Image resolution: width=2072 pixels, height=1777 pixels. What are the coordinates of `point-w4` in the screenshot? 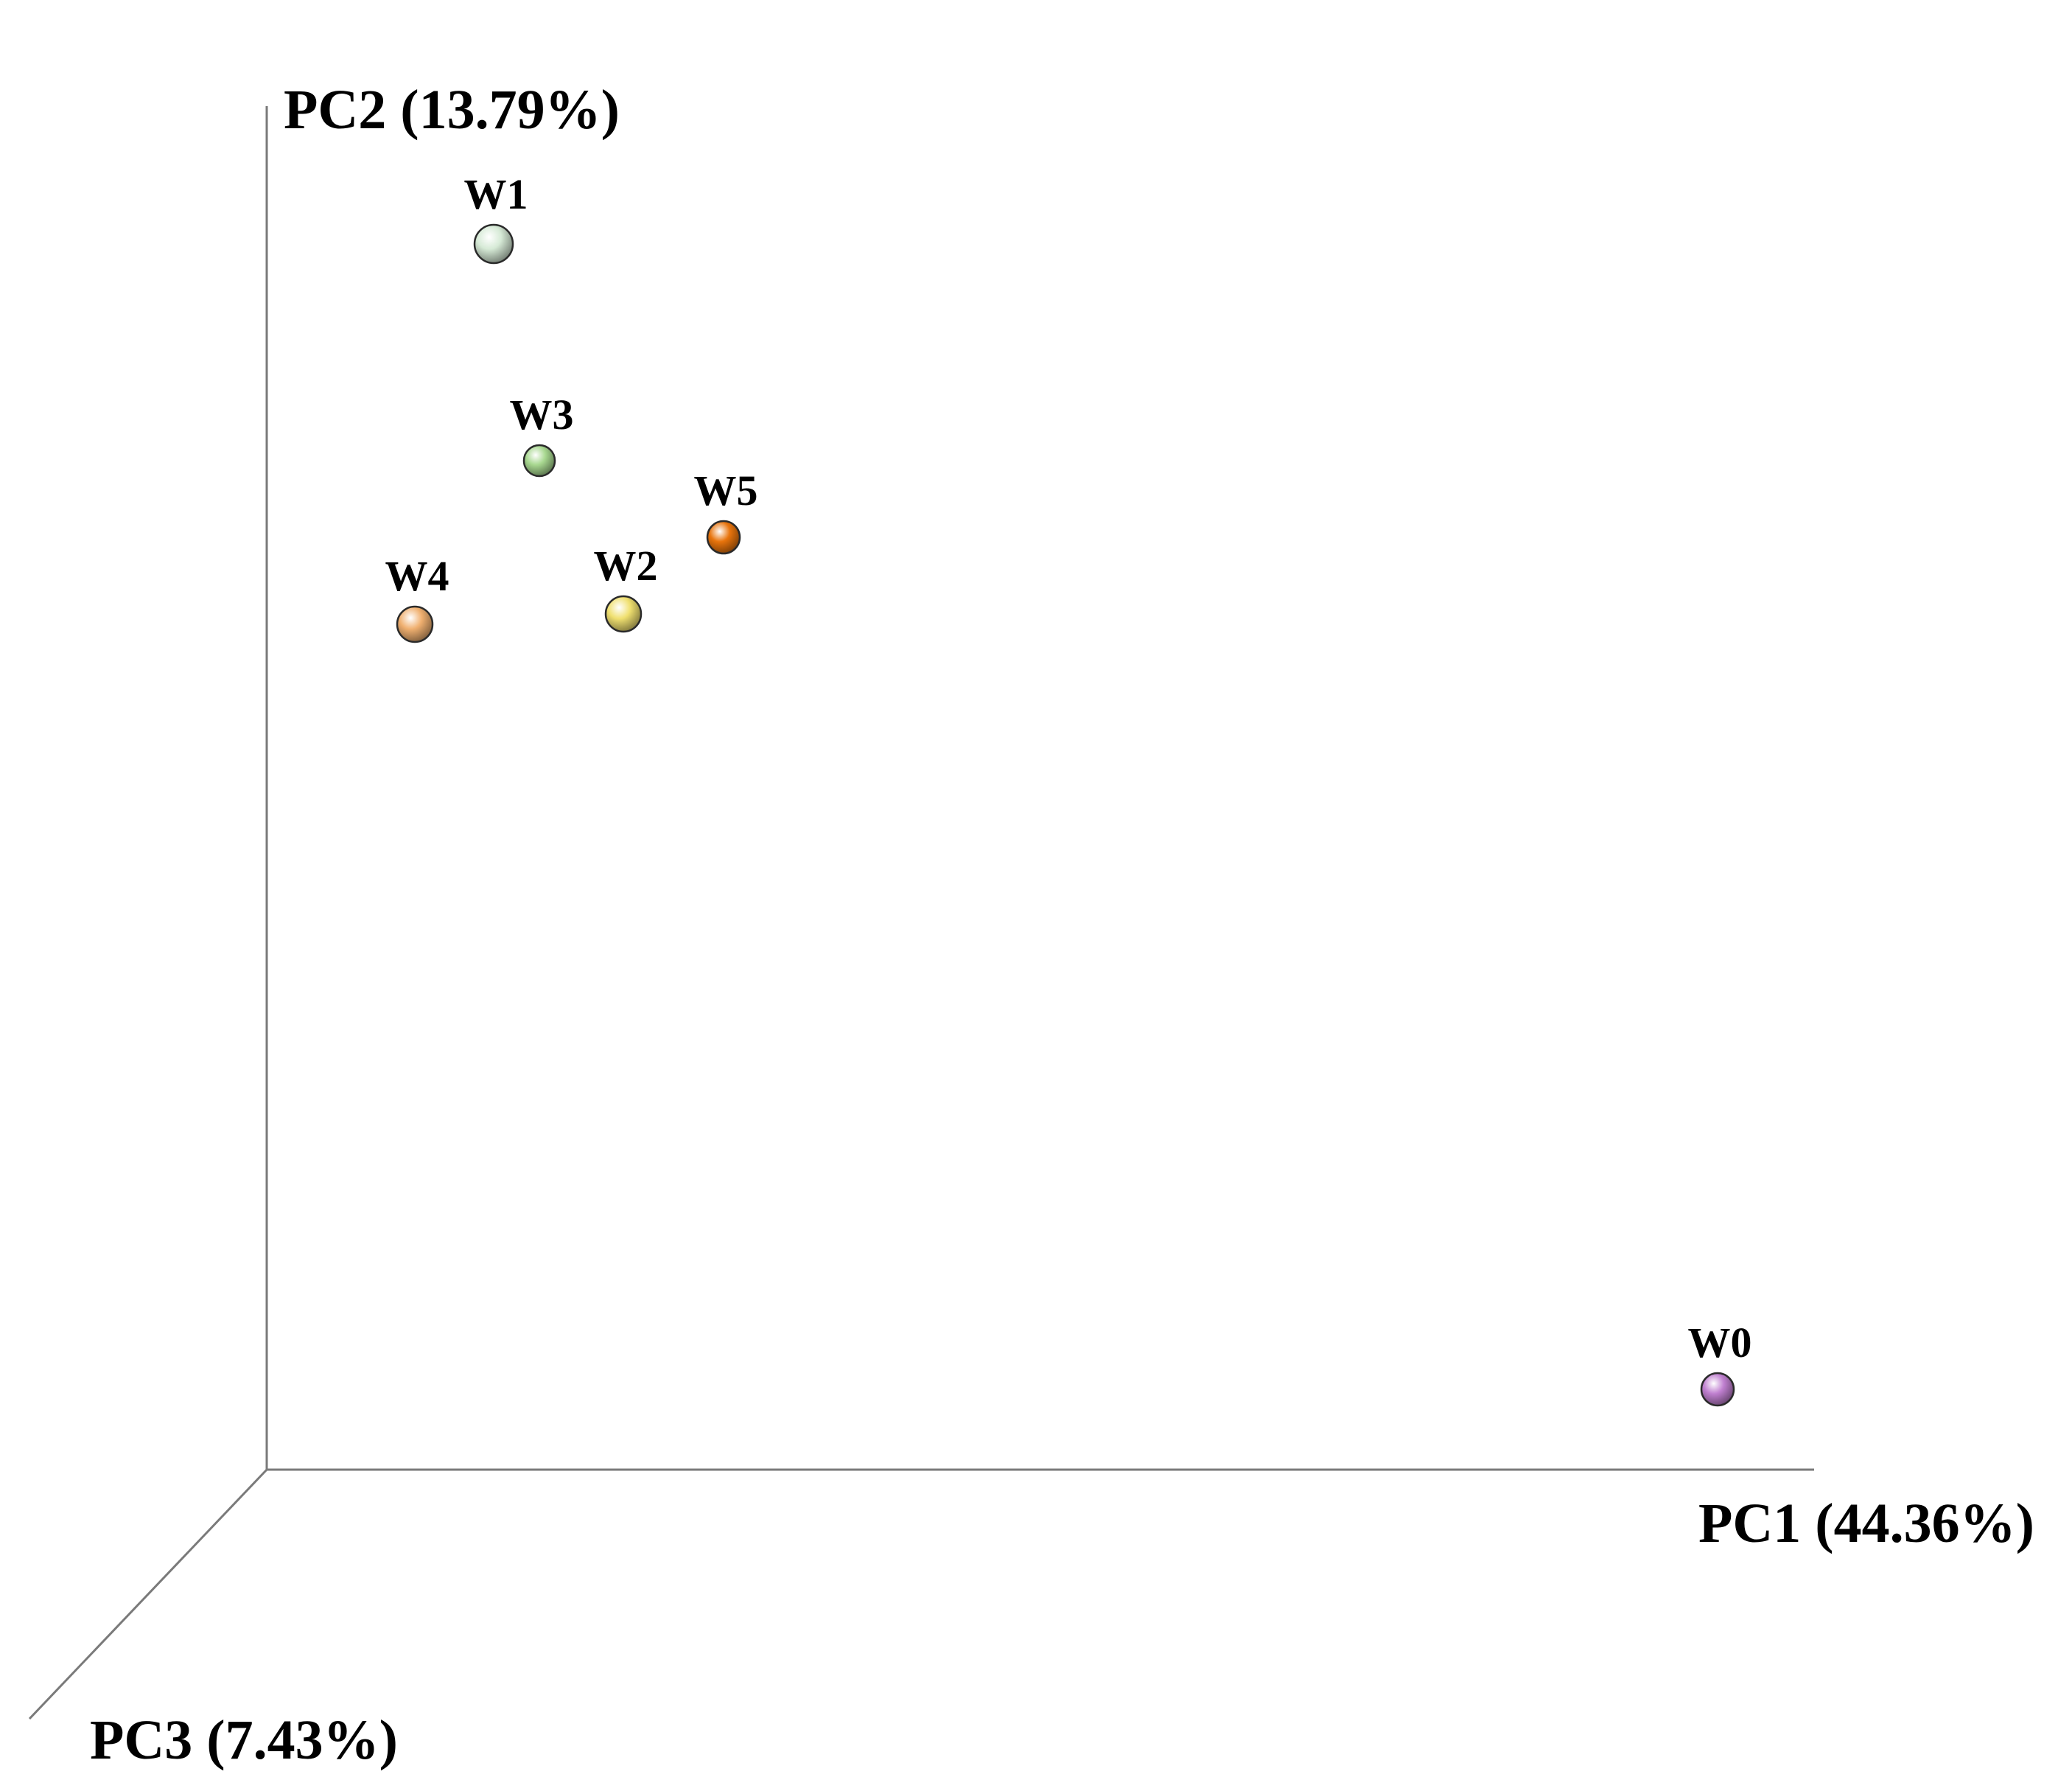 It's located at (415, 624).